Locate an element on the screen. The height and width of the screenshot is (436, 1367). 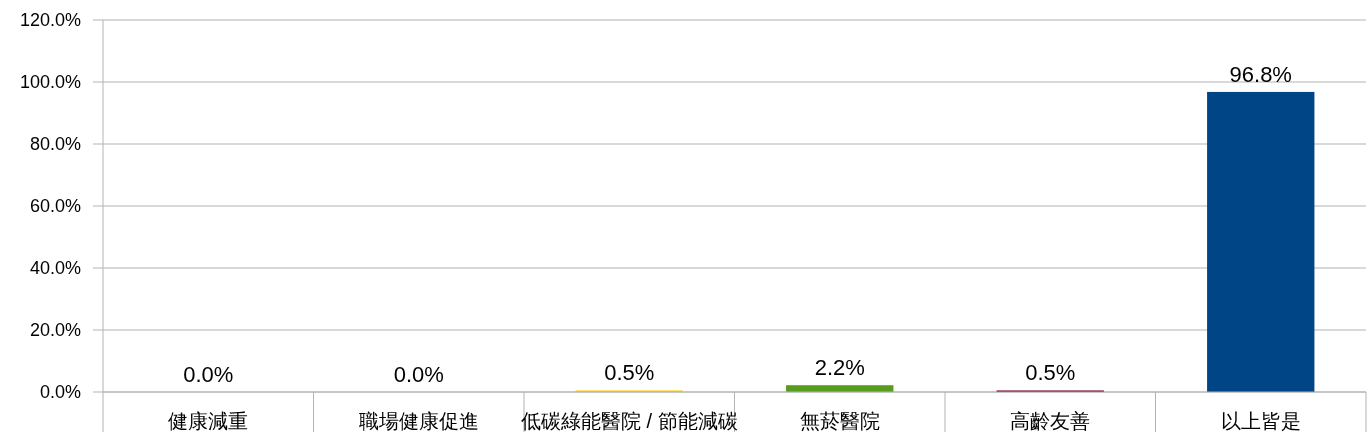
y-tick-label: 20.0% is located at coordinates (55, 330).